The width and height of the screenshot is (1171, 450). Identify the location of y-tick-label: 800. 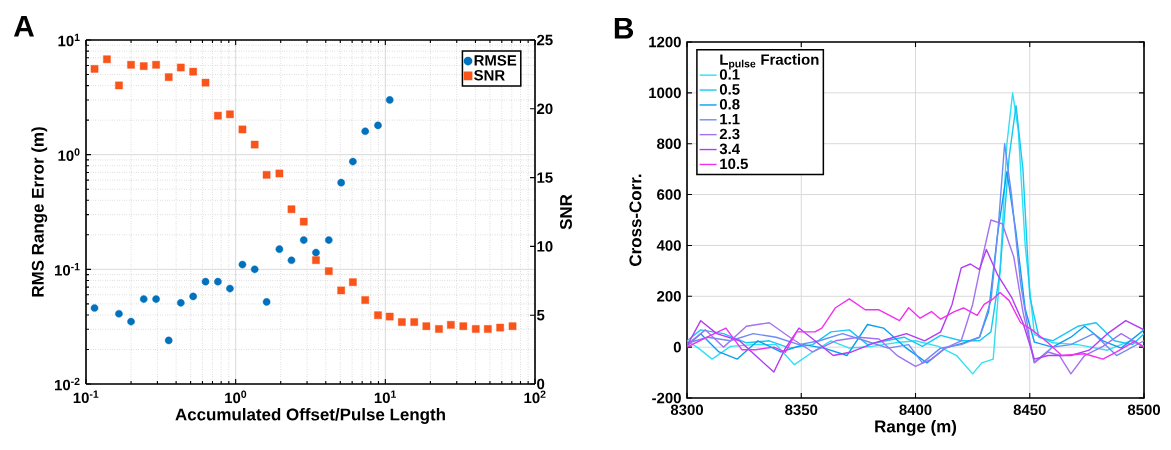
(669, 143).